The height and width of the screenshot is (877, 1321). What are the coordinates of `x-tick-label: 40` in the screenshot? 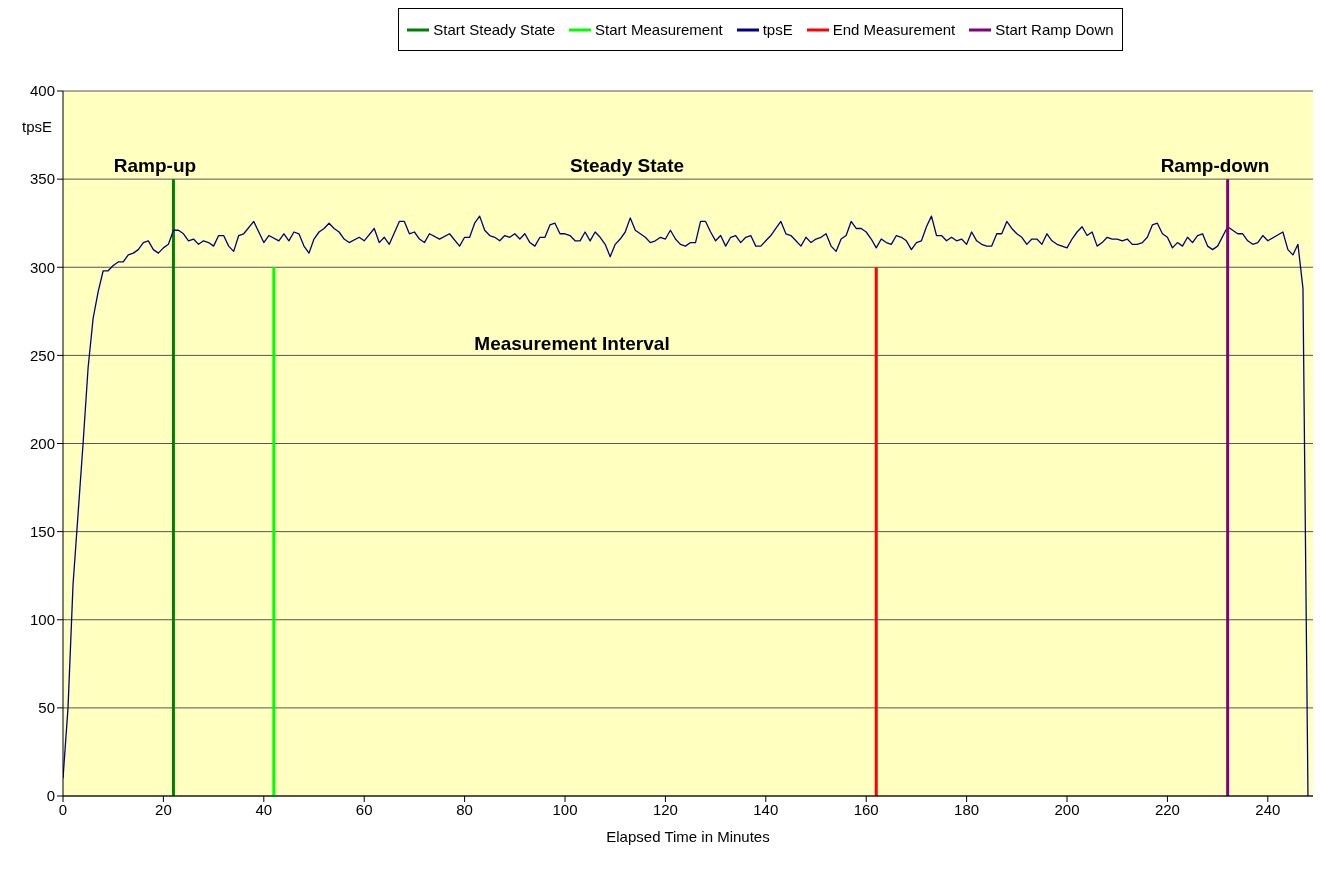 It's located at (264, 809).